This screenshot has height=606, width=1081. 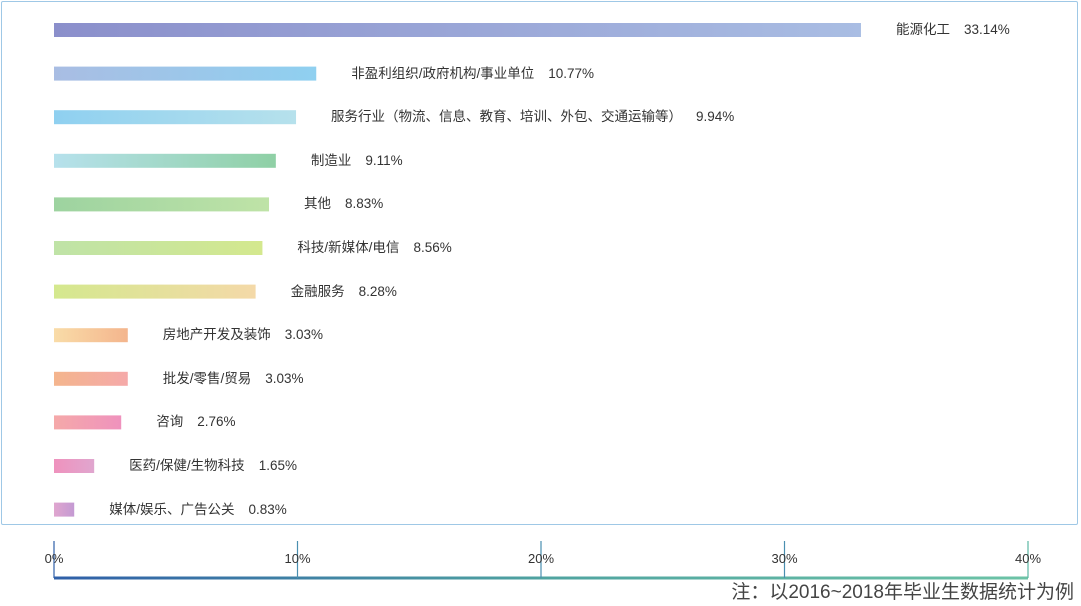 What do you see at coordinates (348, 247) in the screenshot?
I see `category-label: 科技/新媒体/电信` at bounding box center [348, 247].